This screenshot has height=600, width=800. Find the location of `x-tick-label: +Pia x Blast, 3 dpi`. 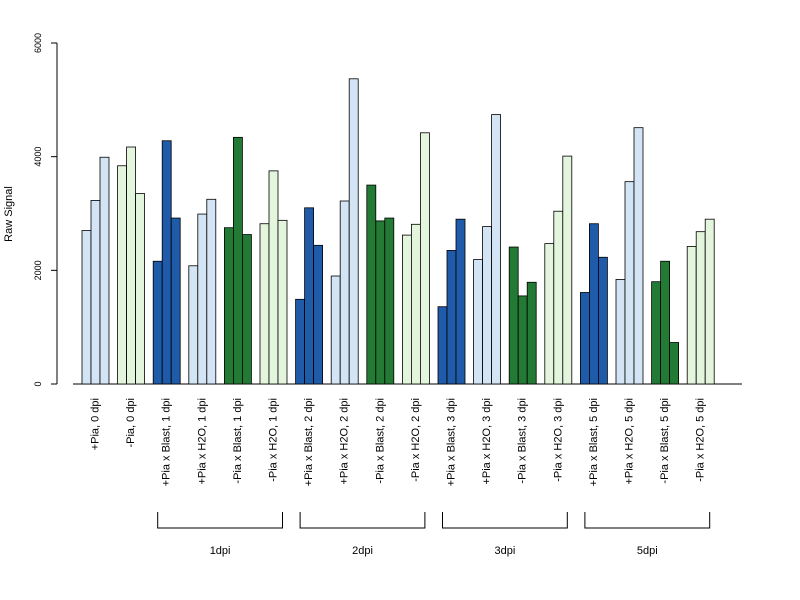

x-tick-label: +Pia x Blast, 3 dpi is located at coordinates (452, 442).